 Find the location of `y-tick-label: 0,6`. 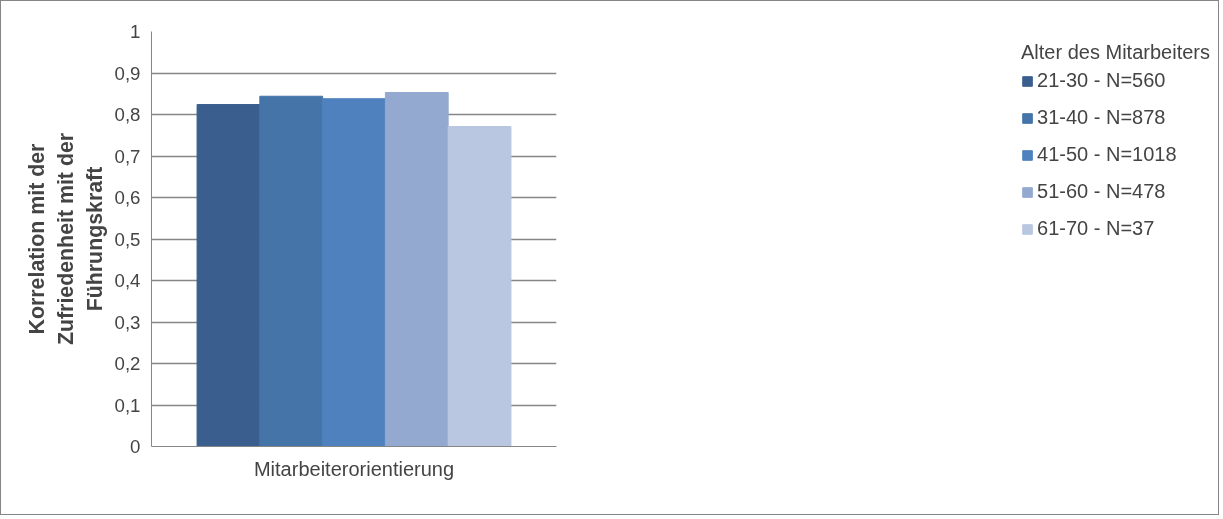

y-tick-label: 0,6 is located at coordinates (127, 197).